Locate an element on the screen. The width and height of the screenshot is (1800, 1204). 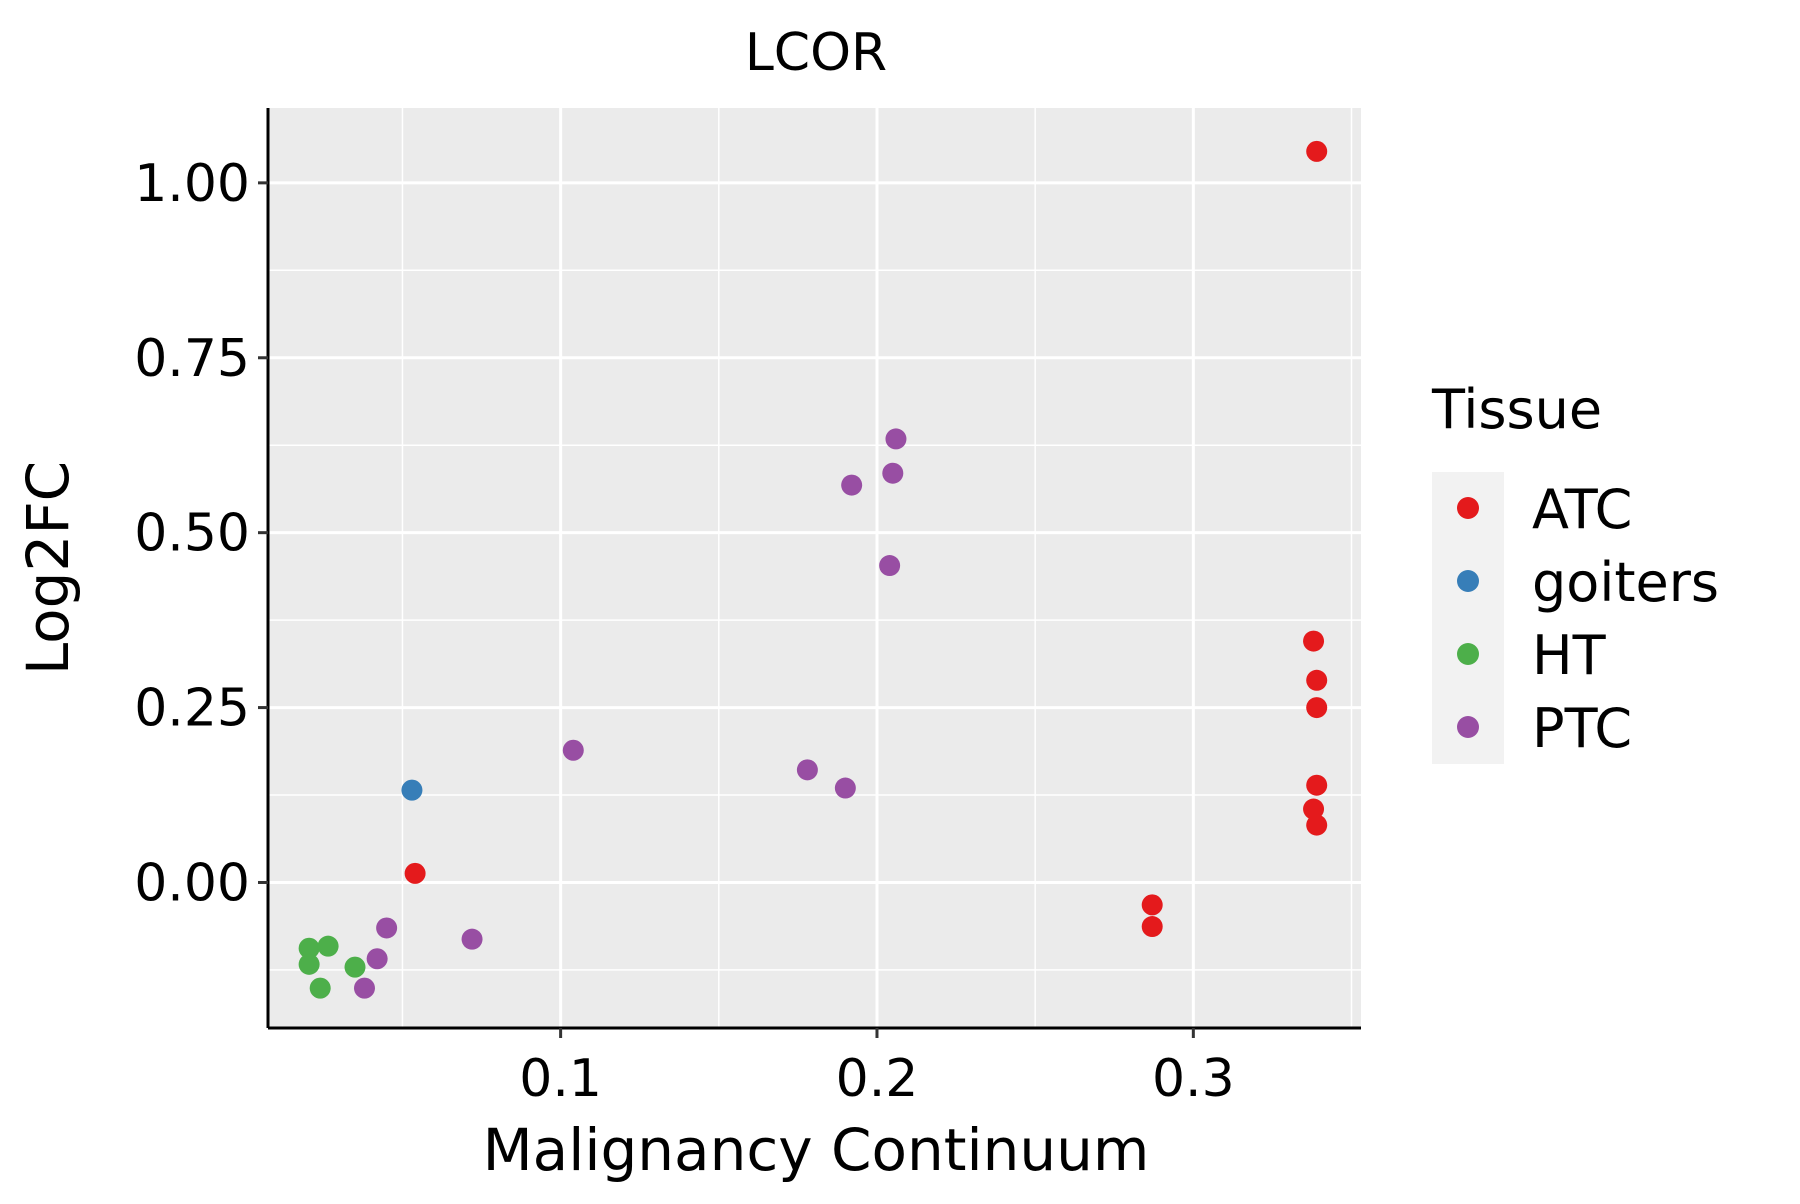
legend-key-ptc is located at coordinates (1468, 727).